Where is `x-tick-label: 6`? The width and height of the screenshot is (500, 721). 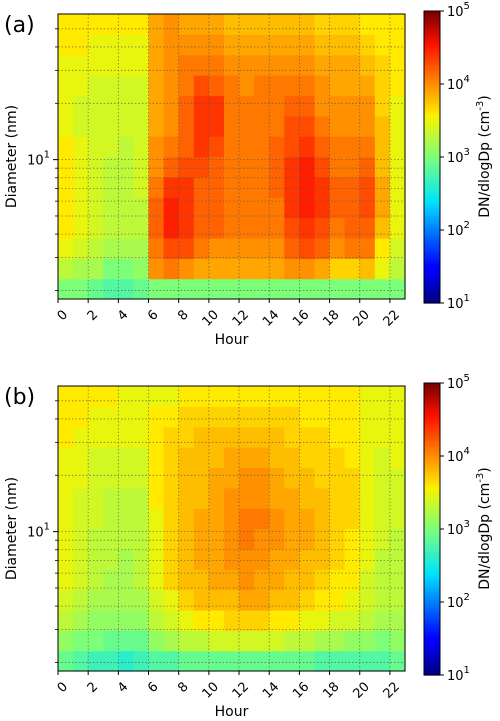 x-tick-label: 6 is located at coordinates (153, 315).